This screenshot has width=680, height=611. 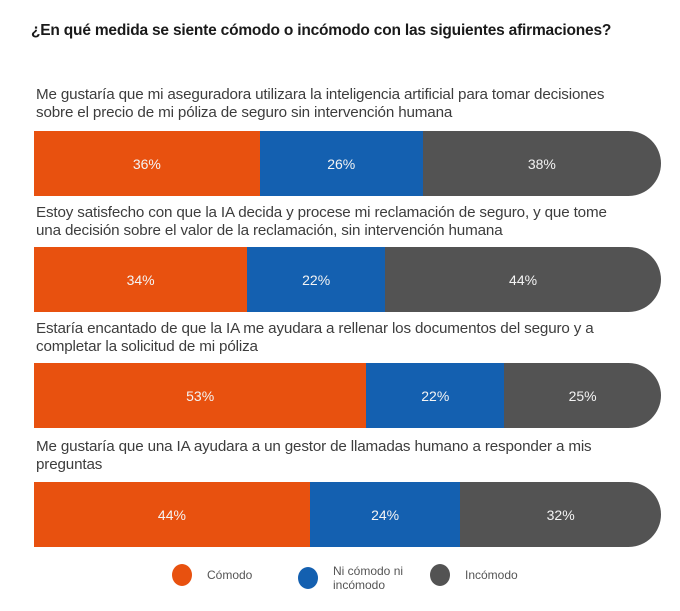 I want to click on legend-label: Ni cómodo ni incómodo, so click(x=368, y=578).